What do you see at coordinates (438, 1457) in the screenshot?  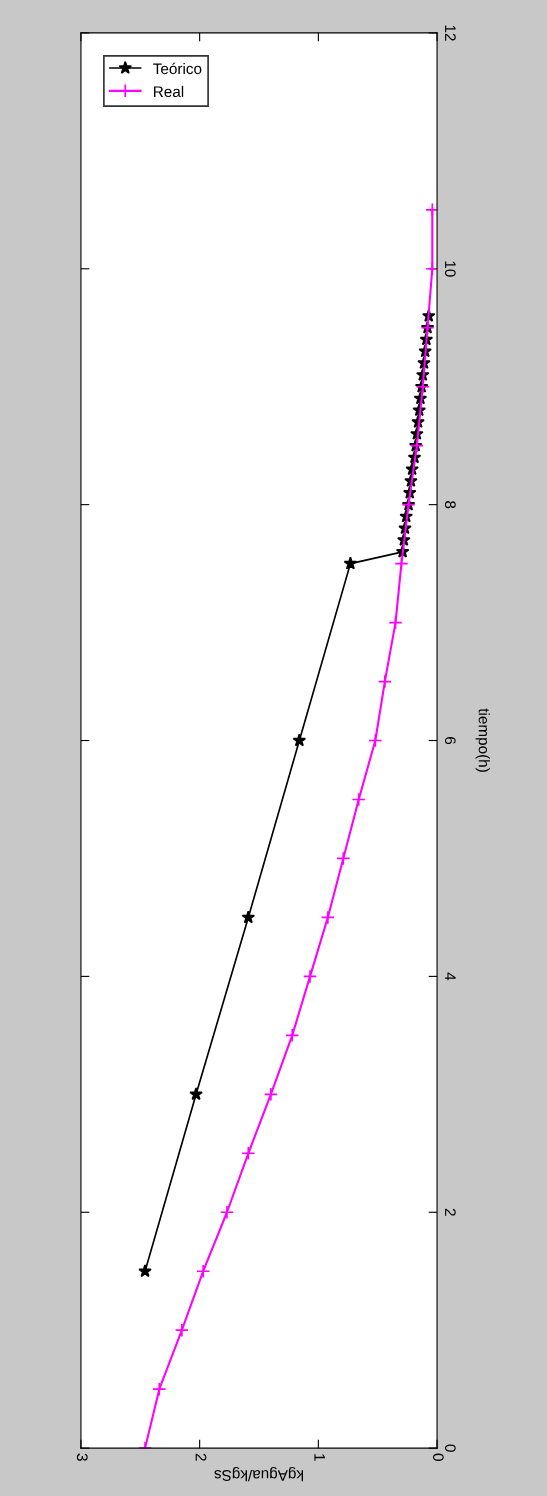 I see `x-tick-label: 0` at bounding box center [438, 1457].